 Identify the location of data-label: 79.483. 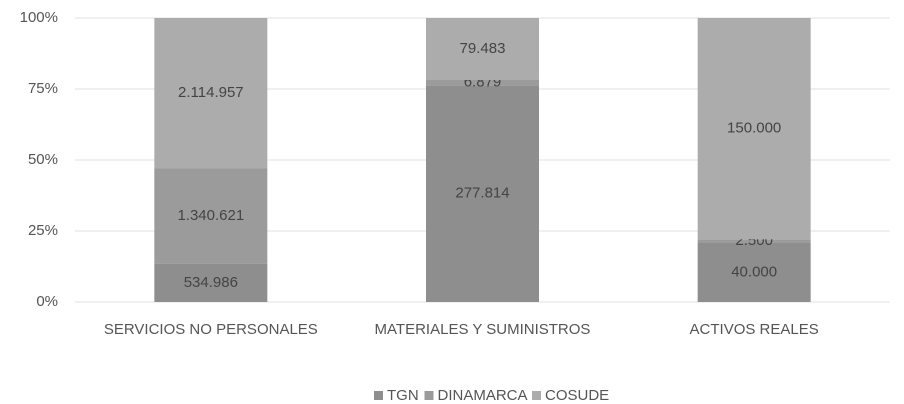
(483, 48).